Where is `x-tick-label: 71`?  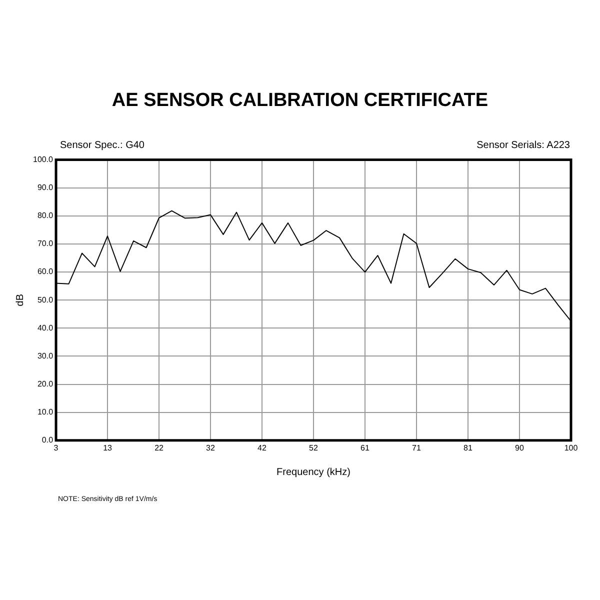
x-tick-label: 71 is located at coordinates (417, 447).